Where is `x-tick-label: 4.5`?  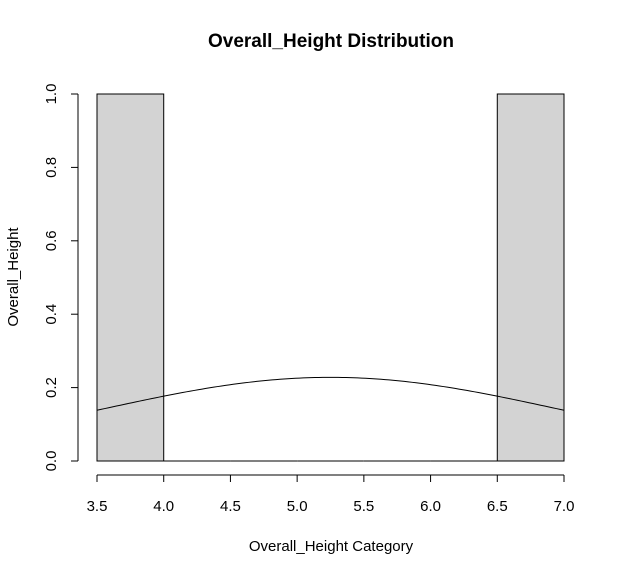 x-tick-label: 4.5 is located at coordinates (230, 506).